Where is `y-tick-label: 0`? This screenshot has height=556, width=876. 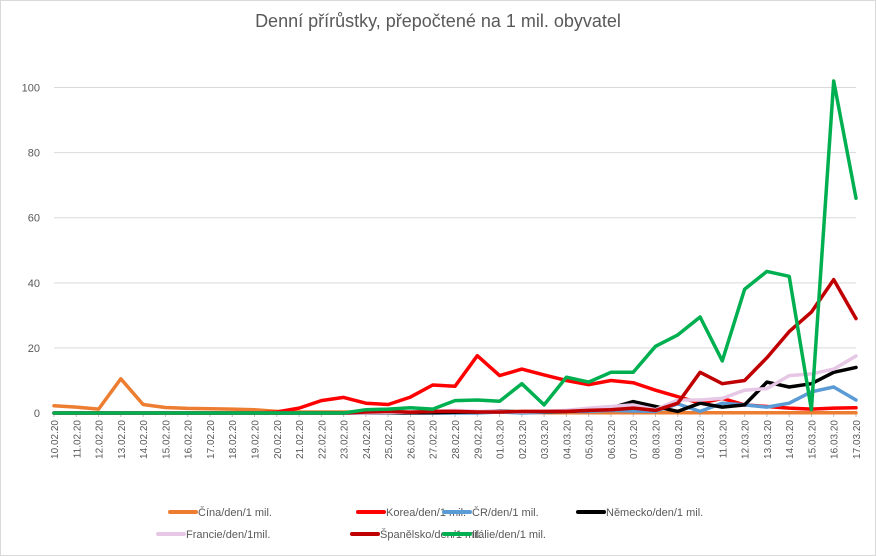 y-tick-label: 0 is located at coordinates (37, 414).